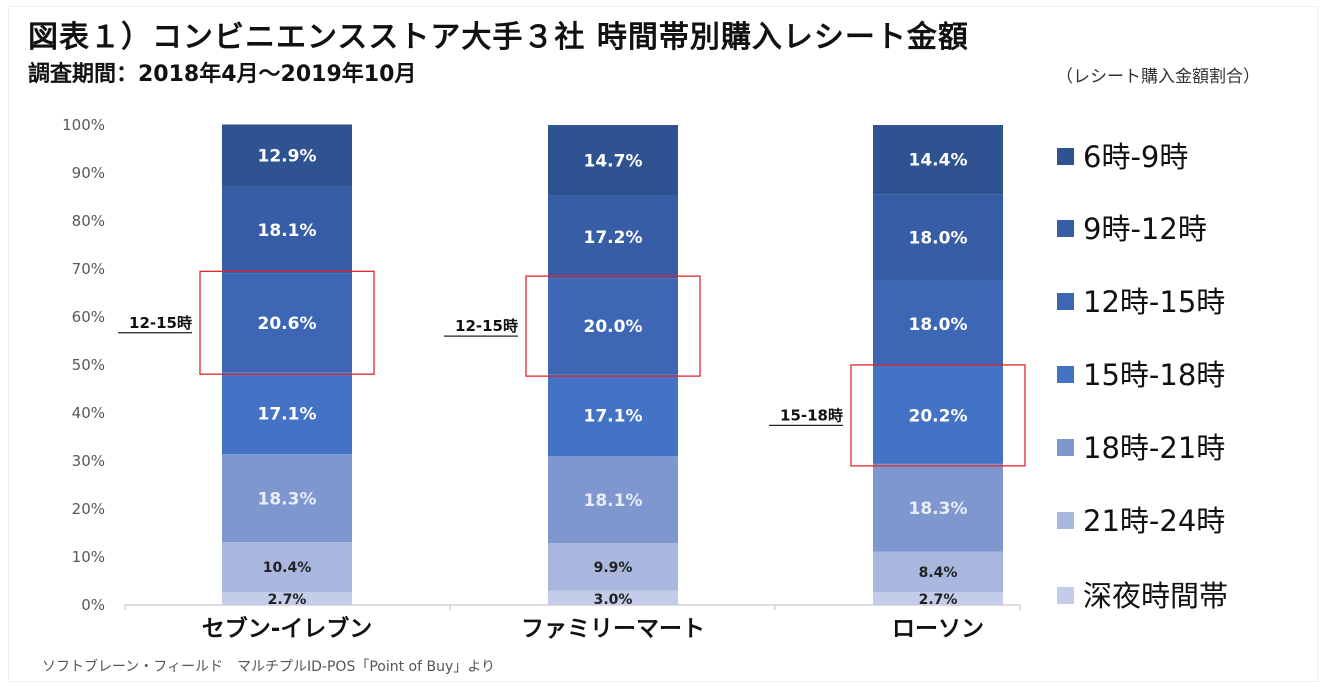 The height and width of the screenshot is (687, 1324). I want to click on legend-label: 15時-18時, so click(1154, 375).